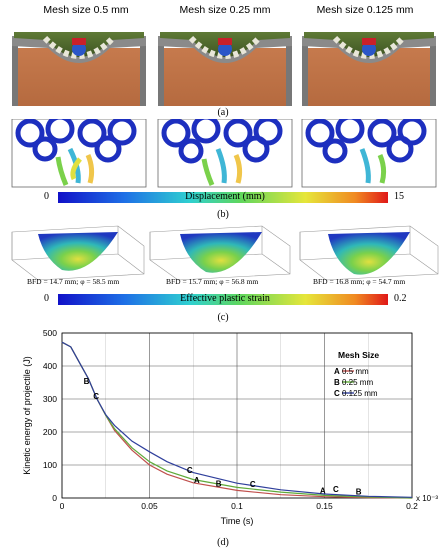 The image size is (446, 550). I want to click on legend-title: Mesh Size, so click(358, 355).